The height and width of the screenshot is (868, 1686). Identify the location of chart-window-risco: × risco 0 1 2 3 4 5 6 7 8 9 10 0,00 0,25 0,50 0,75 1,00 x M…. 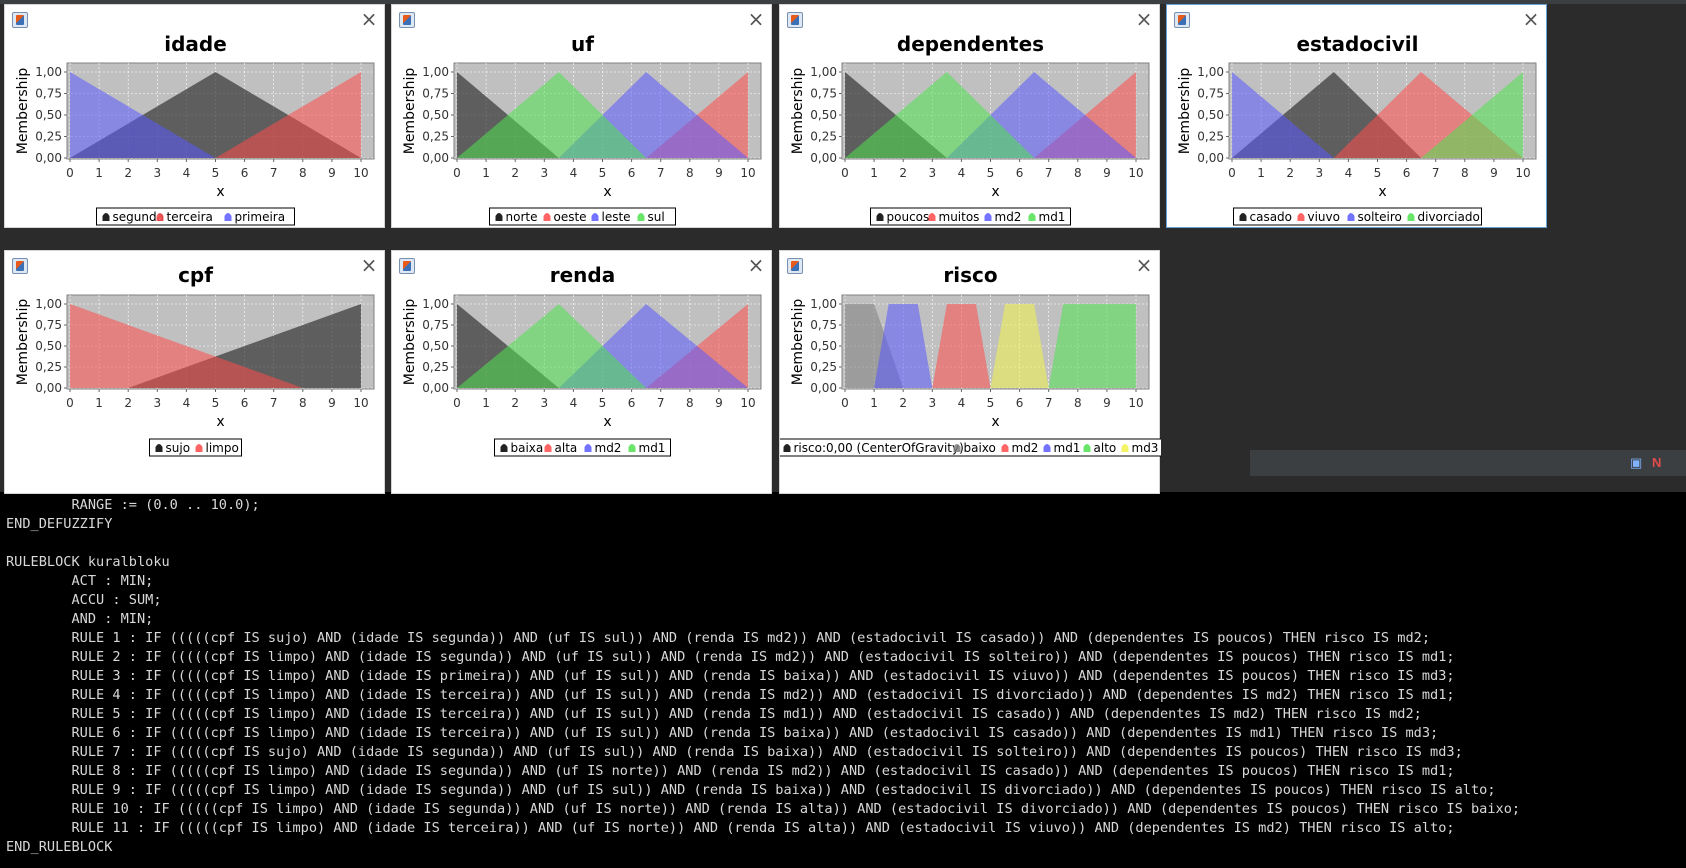
(970, 372).